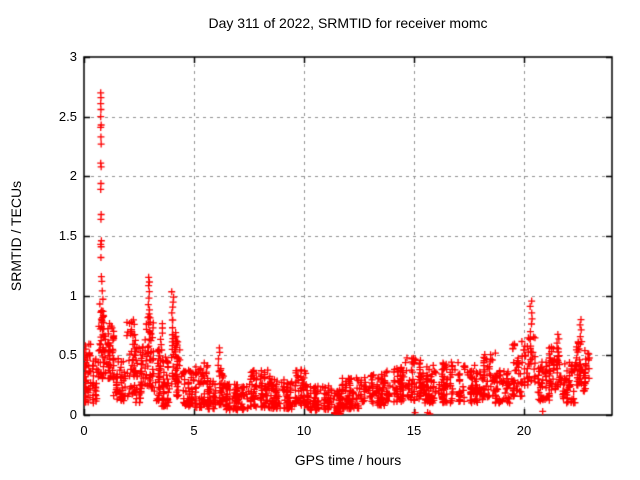  I want to click on y-tick-label: 0, so click(73, 414).